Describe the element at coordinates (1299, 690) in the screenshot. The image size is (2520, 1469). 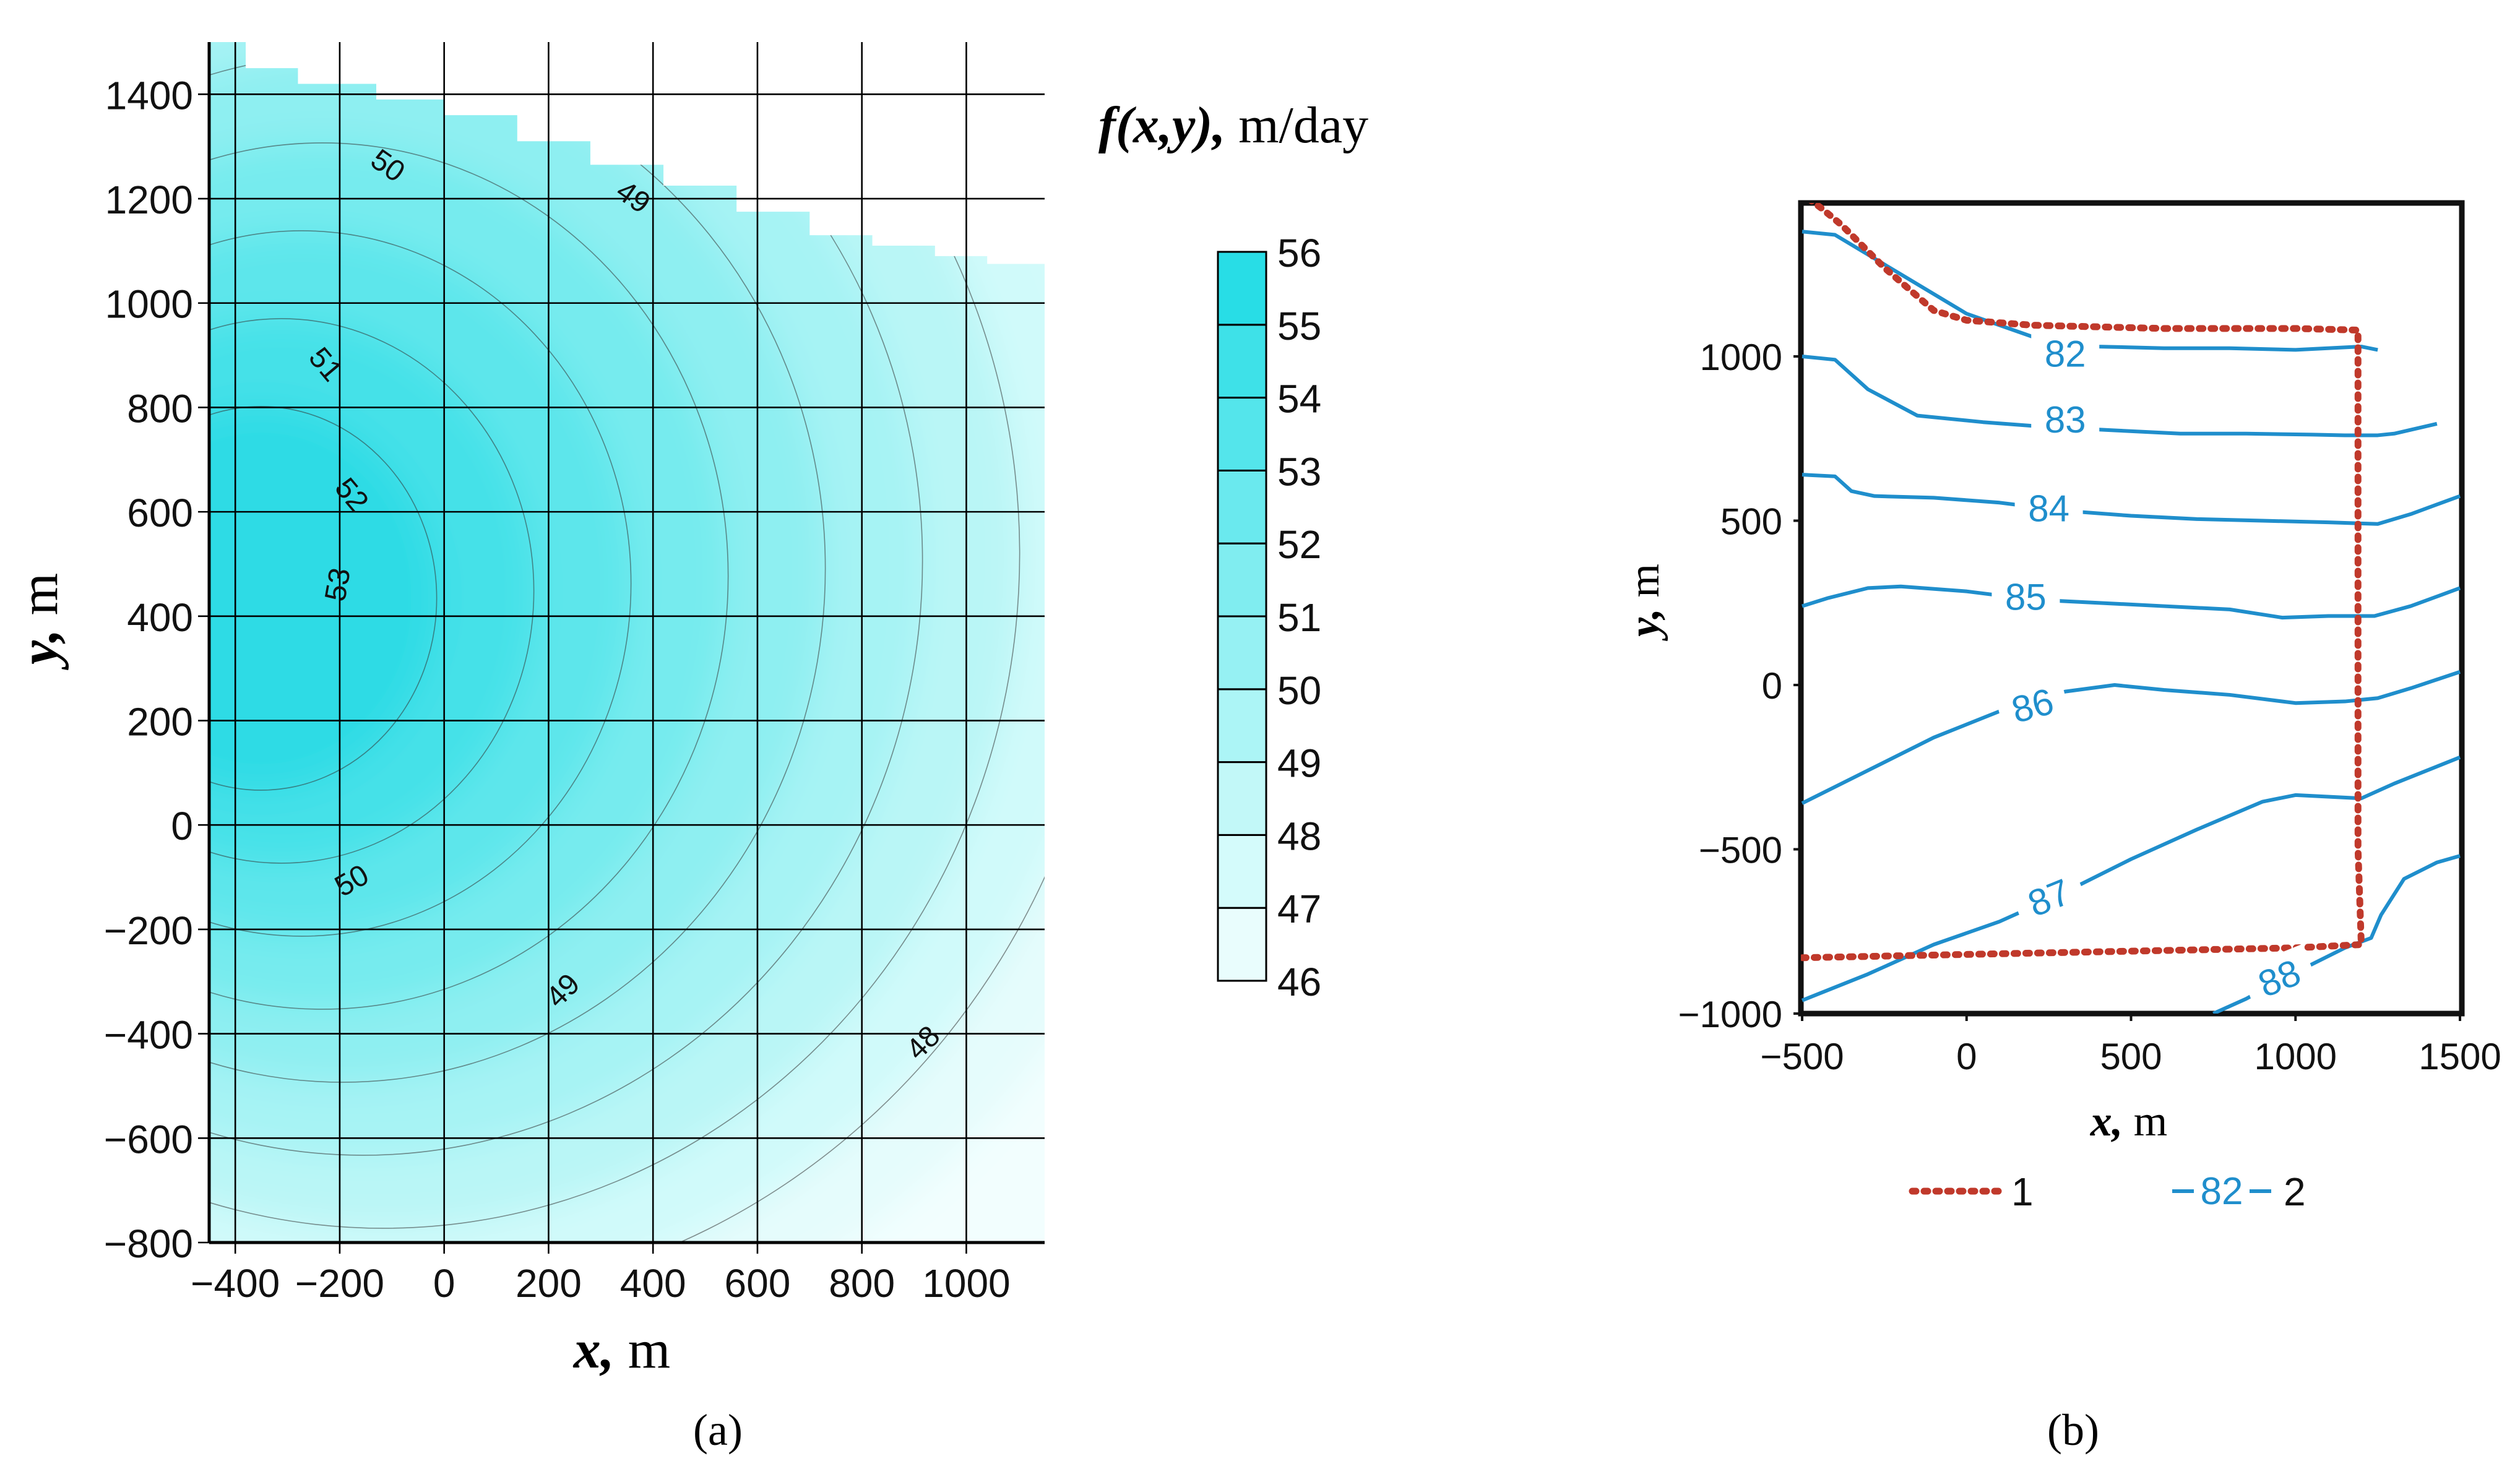
I see `colorbar-tick-label: 50` at that location.